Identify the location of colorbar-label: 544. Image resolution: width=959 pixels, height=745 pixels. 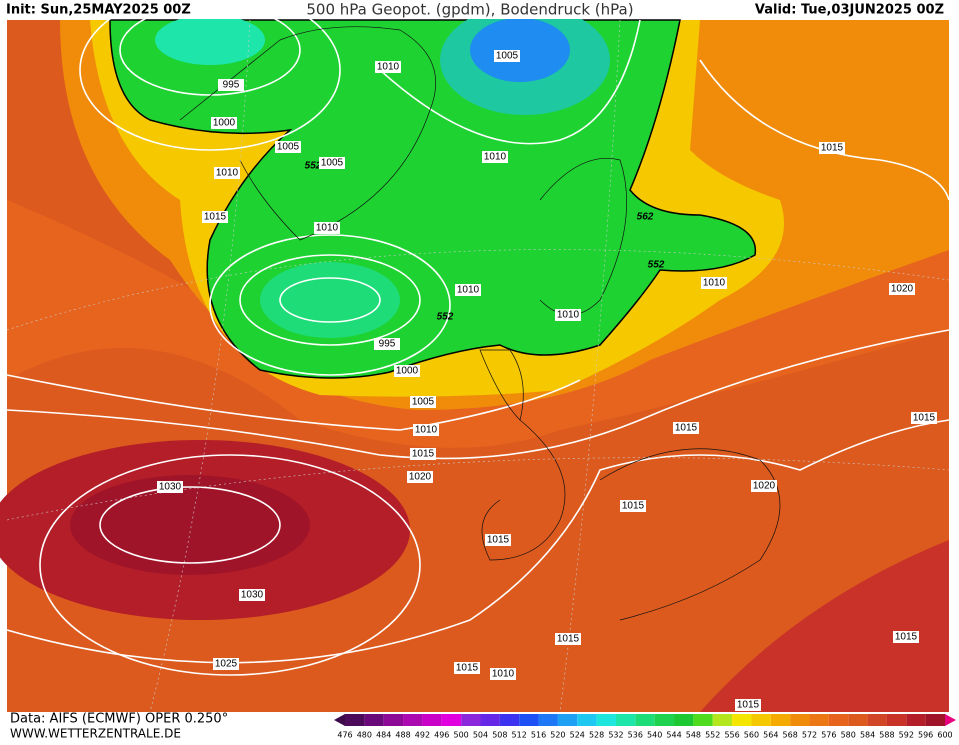
(673, 735).